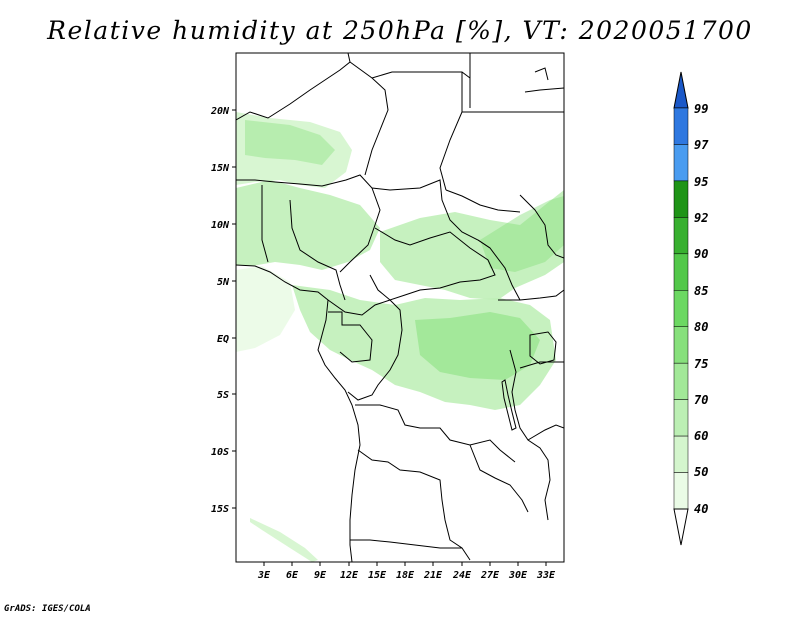 The height and width of the screenshot is (618, 800). I want to click on lat-label-15s: 15S, so click(220, 509).